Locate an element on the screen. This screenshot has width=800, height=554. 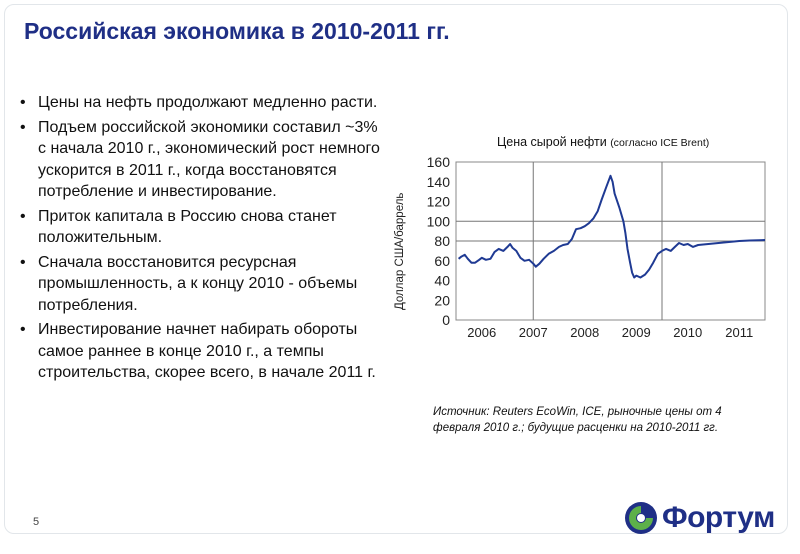
x-tick-label: 2007 is located at coordinates (533, 332).